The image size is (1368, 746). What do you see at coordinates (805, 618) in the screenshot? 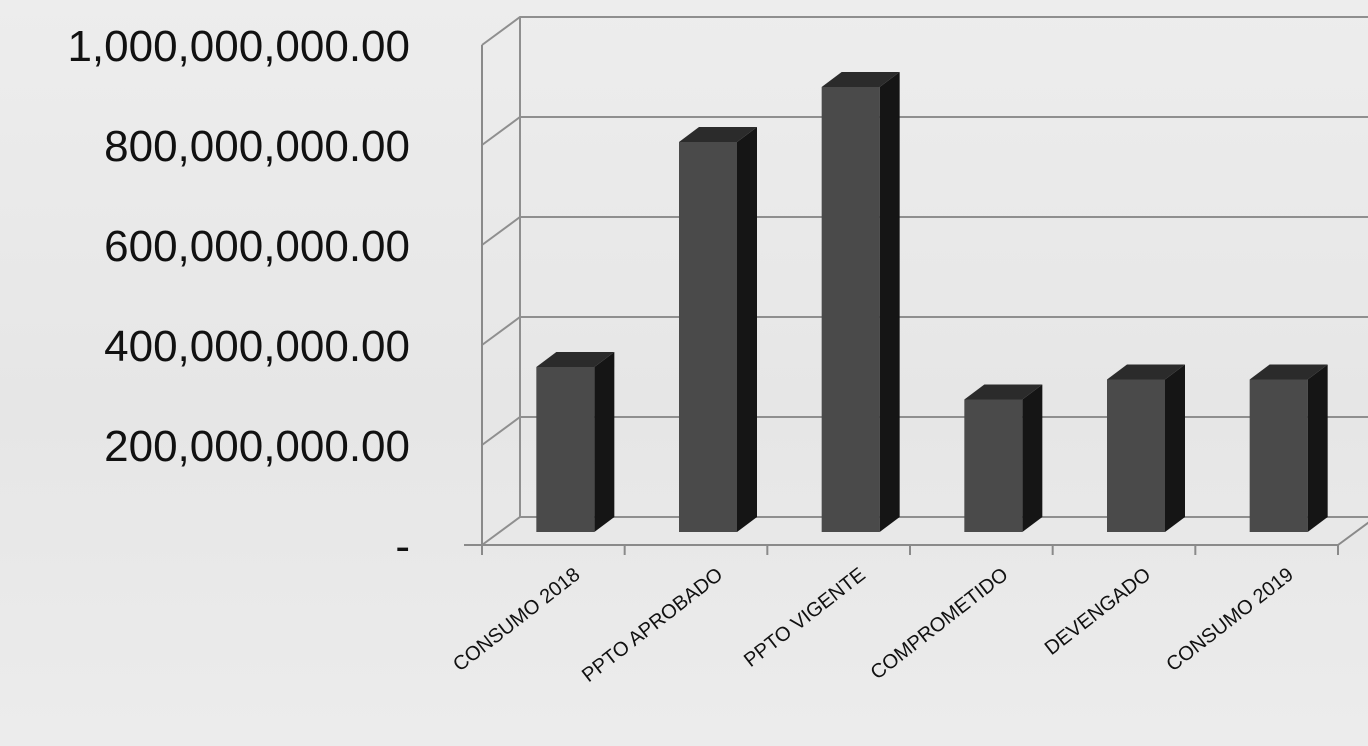
I see `x-tick-label: PPTO VIGENTE` at bounding box center [805, 618].